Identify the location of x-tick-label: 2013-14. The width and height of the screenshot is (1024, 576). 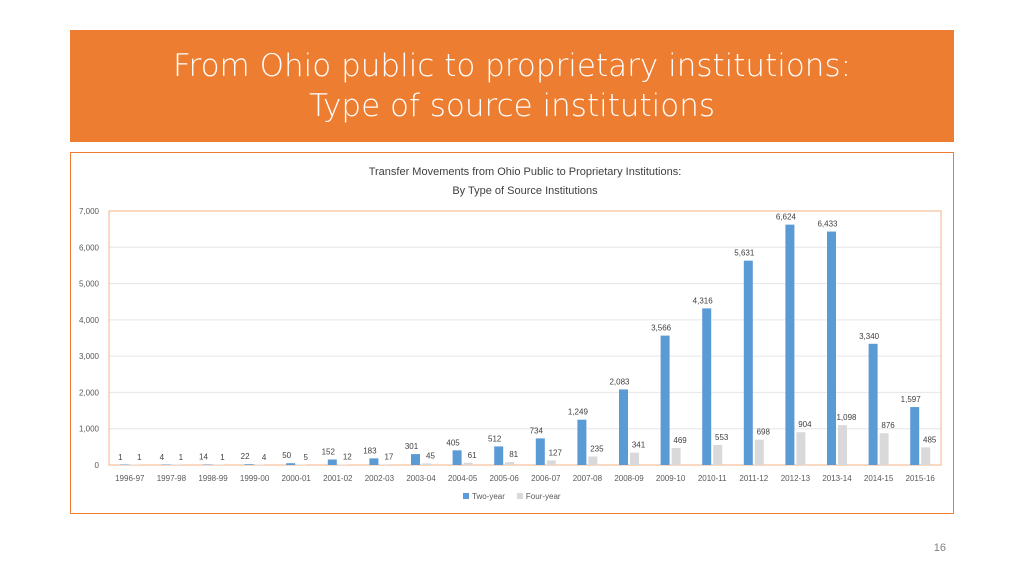
(837, 478).